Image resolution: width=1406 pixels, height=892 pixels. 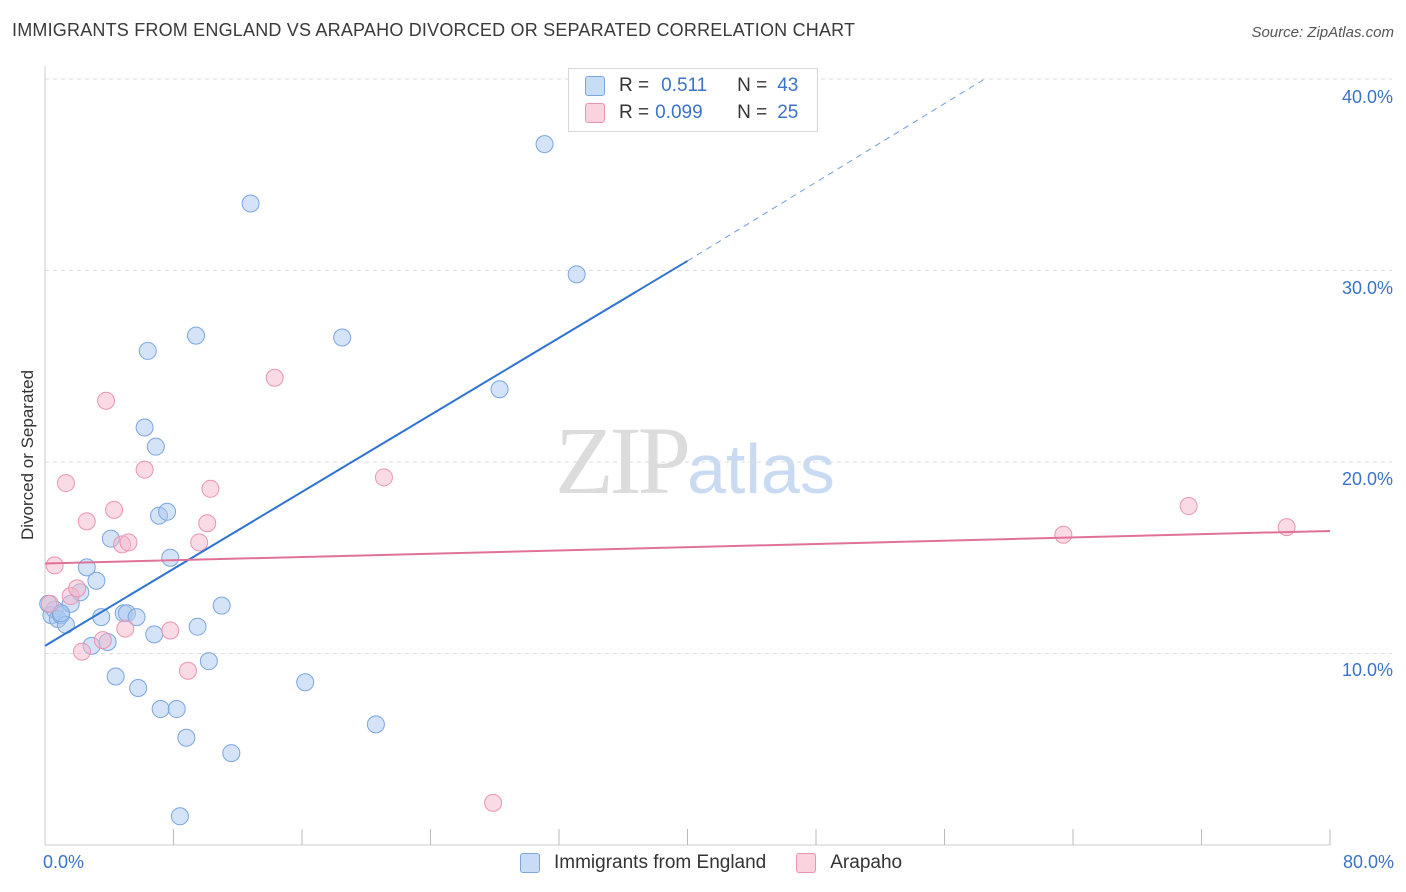 I want to click on legend-row-england: R = 0.511 N = 43, so click(x=691, y=86).